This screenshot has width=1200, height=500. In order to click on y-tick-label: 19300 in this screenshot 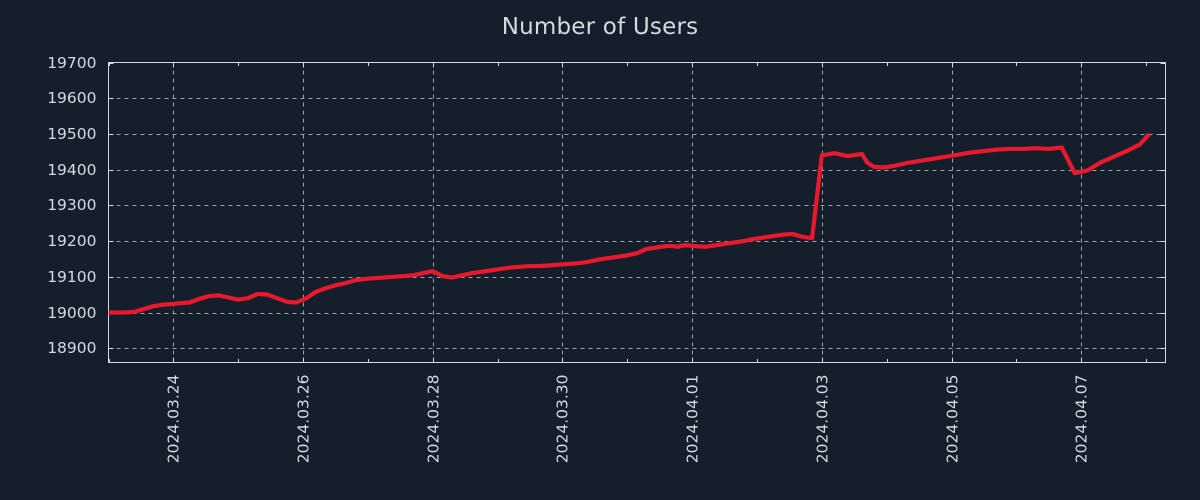, I will do `click(71, 205)`.